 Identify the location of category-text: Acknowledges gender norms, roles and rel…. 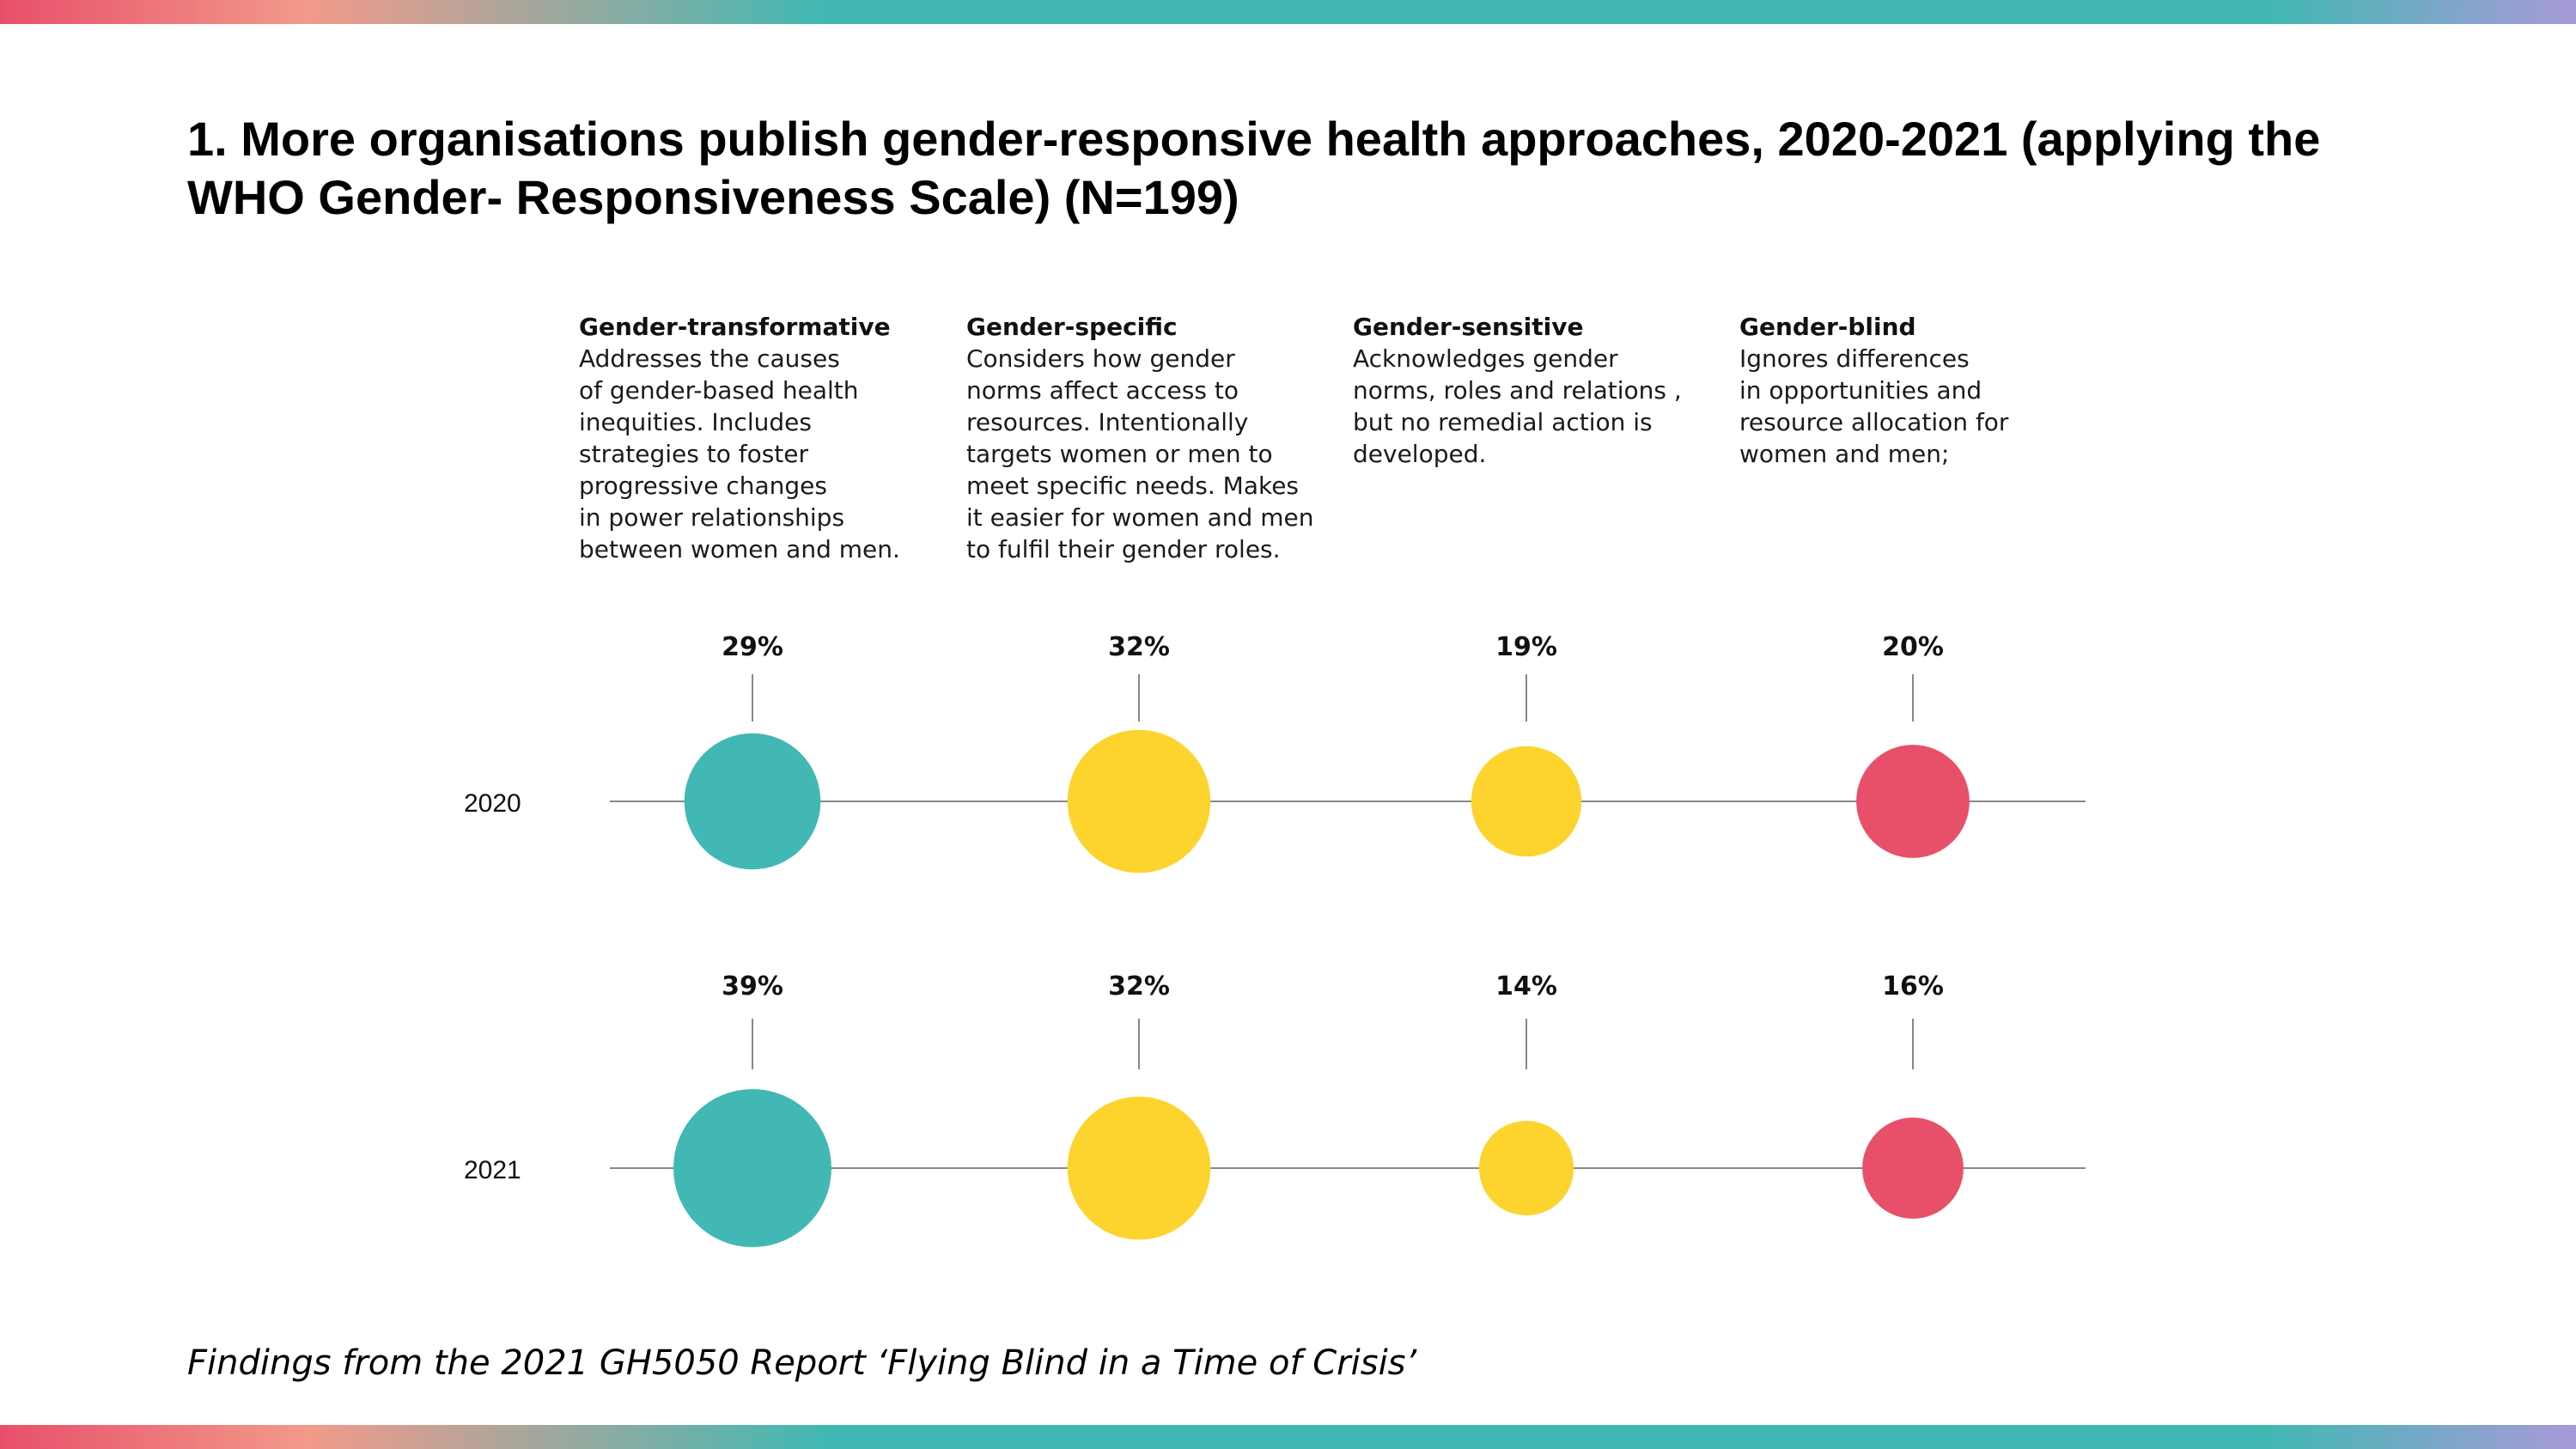
(1517, 406).